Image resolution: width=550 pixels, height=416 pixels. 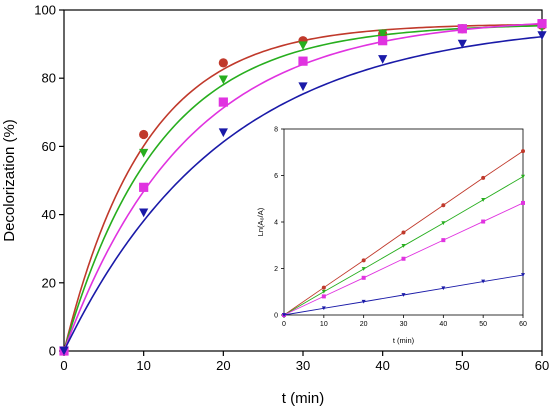 What do you see at coordinates (63, 365) in the screenshot?
I see `main-x-tick-label: 0` at bounding box center [63, 365].